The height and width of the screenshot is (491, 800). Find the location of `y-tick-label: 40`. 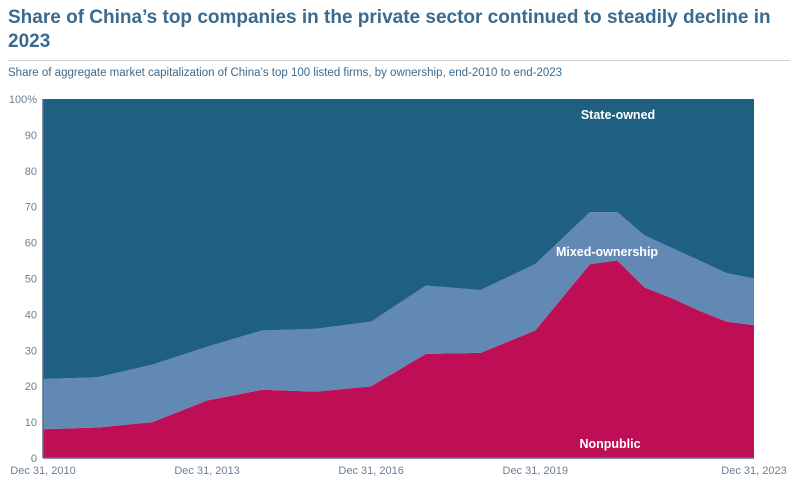

y-tick-label: 40 is located at coordinates (31, 315).